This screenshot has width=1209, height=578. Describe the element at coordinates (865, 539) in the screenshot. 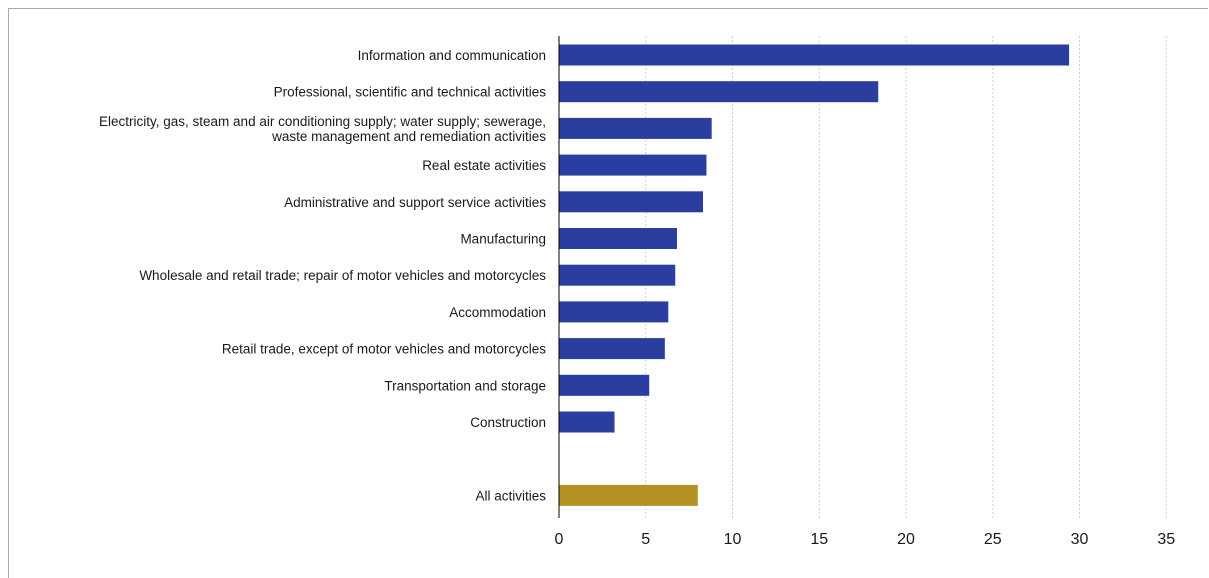

I see `x-tick-labels: 0 5 10 15 20 25 30 35` at that location.